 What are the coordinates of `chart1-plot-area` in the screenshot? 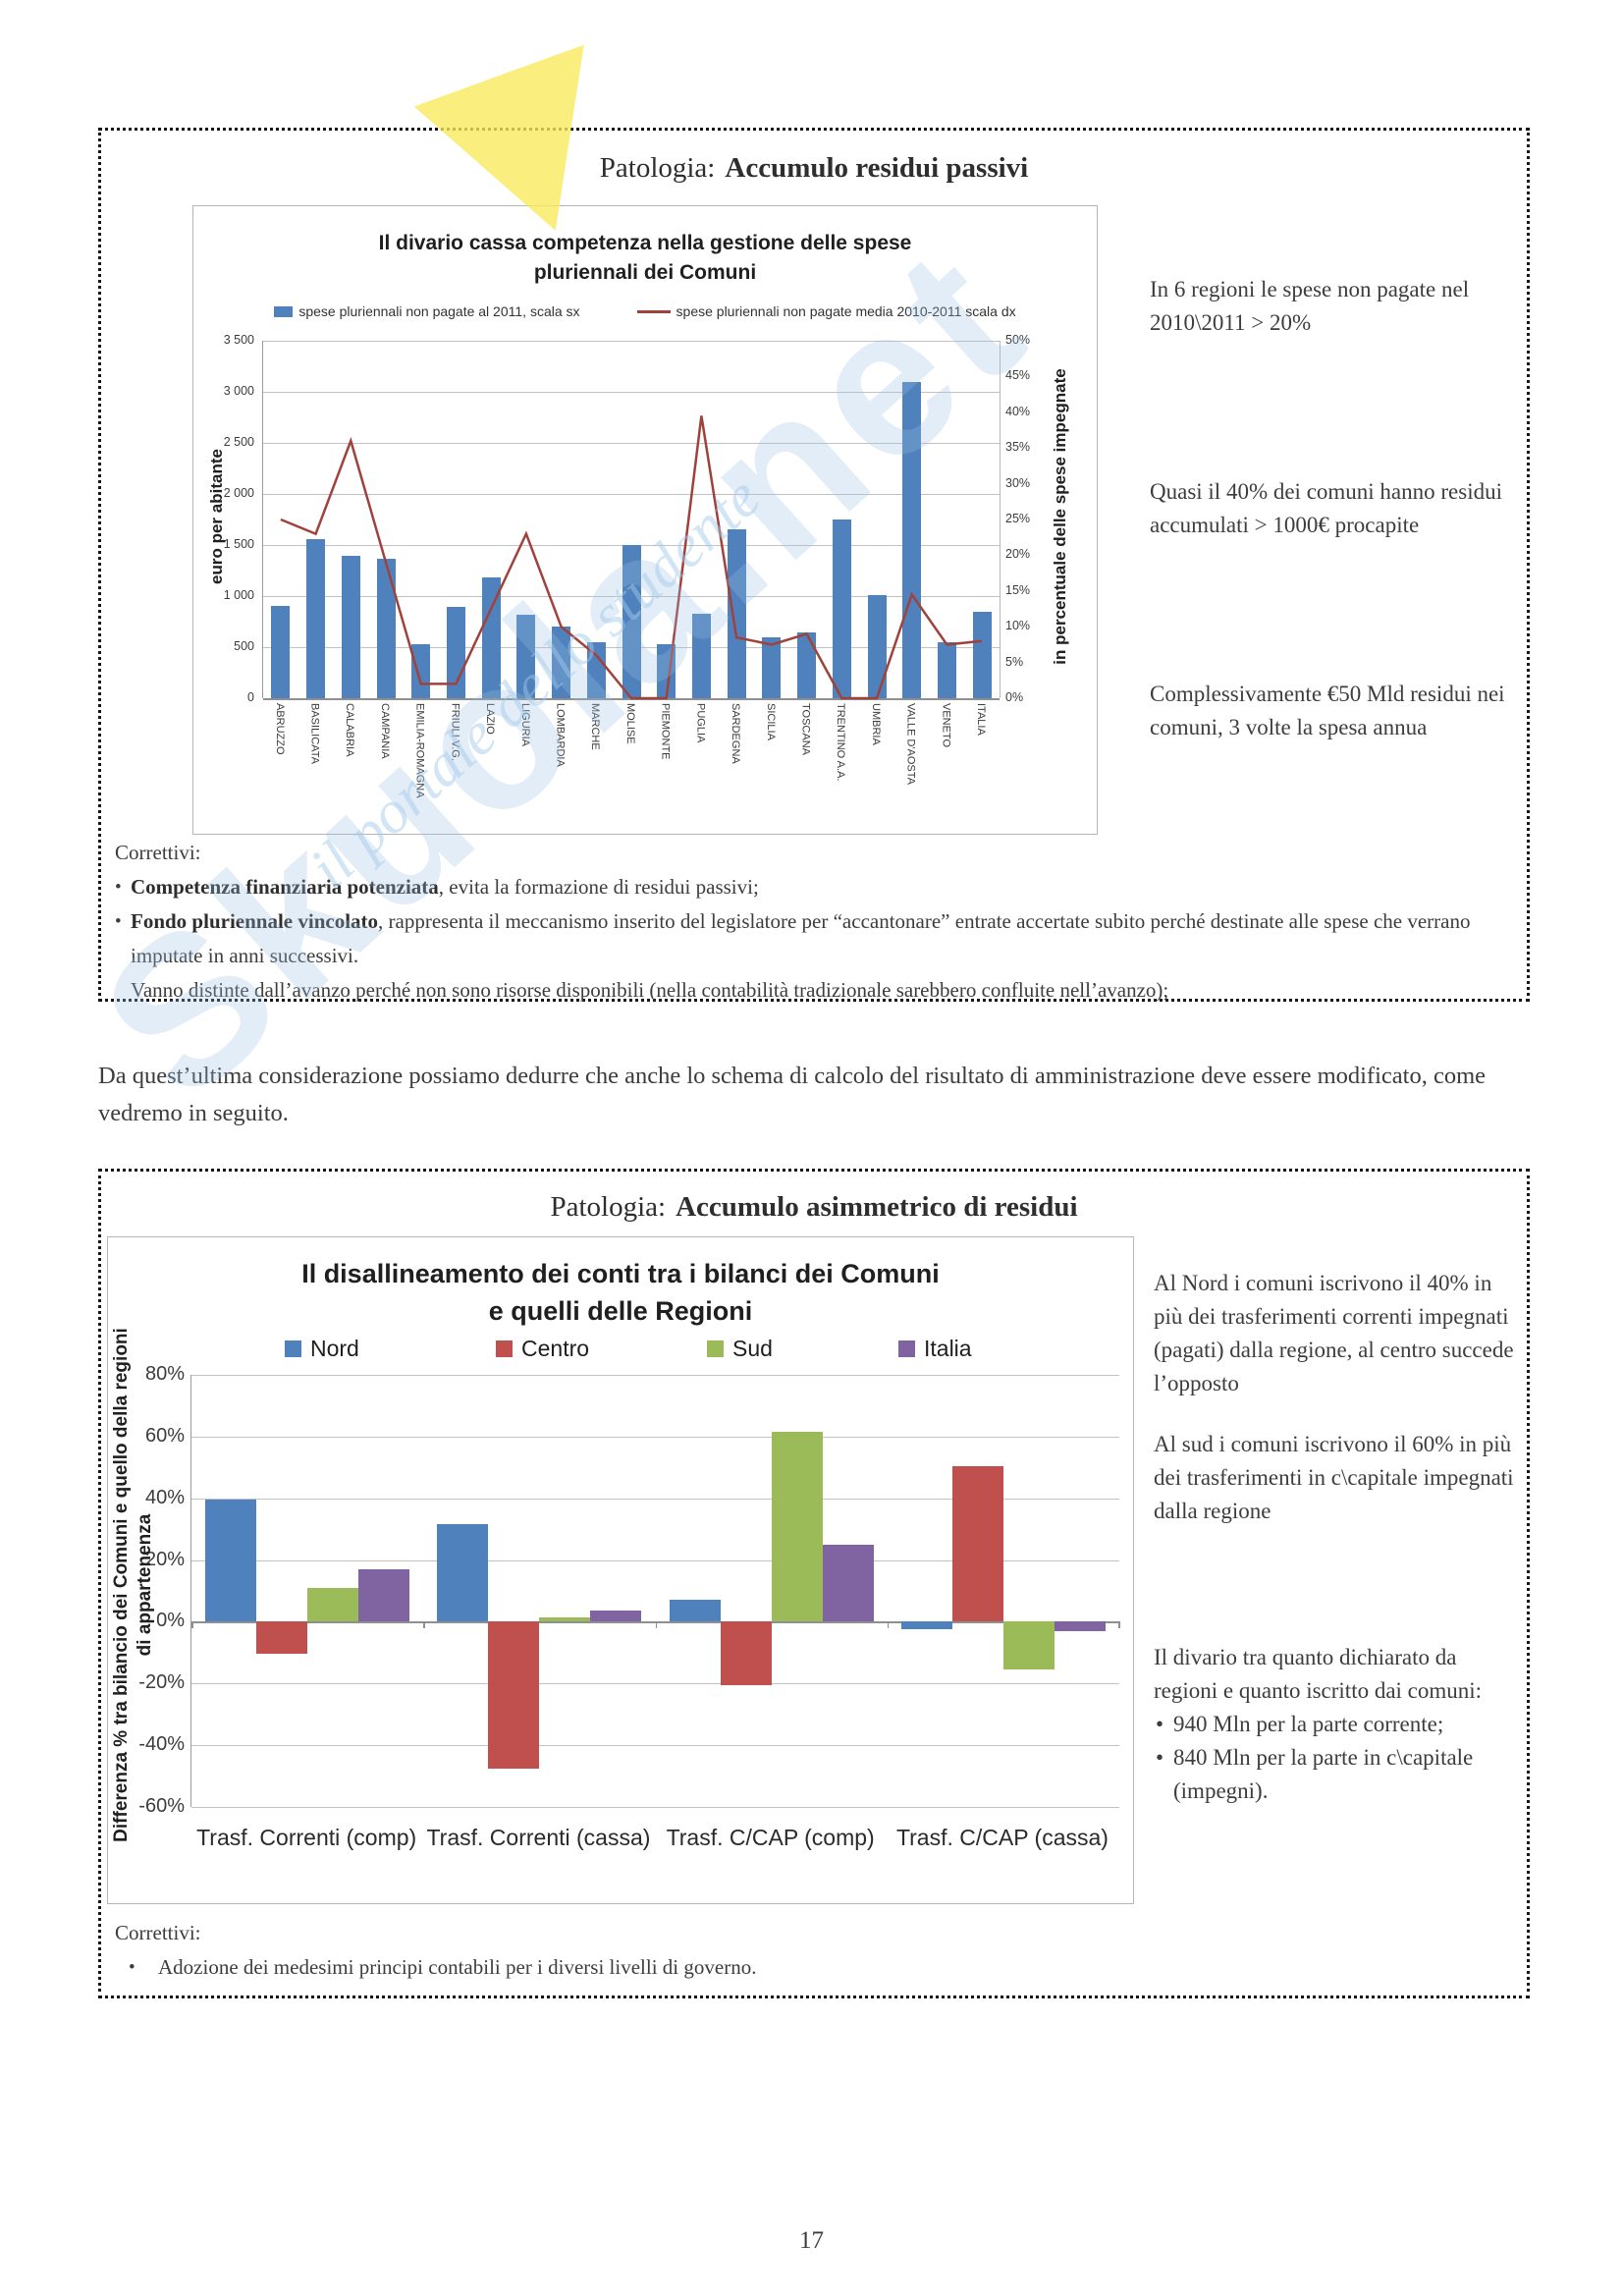 It's located at (631, 520).